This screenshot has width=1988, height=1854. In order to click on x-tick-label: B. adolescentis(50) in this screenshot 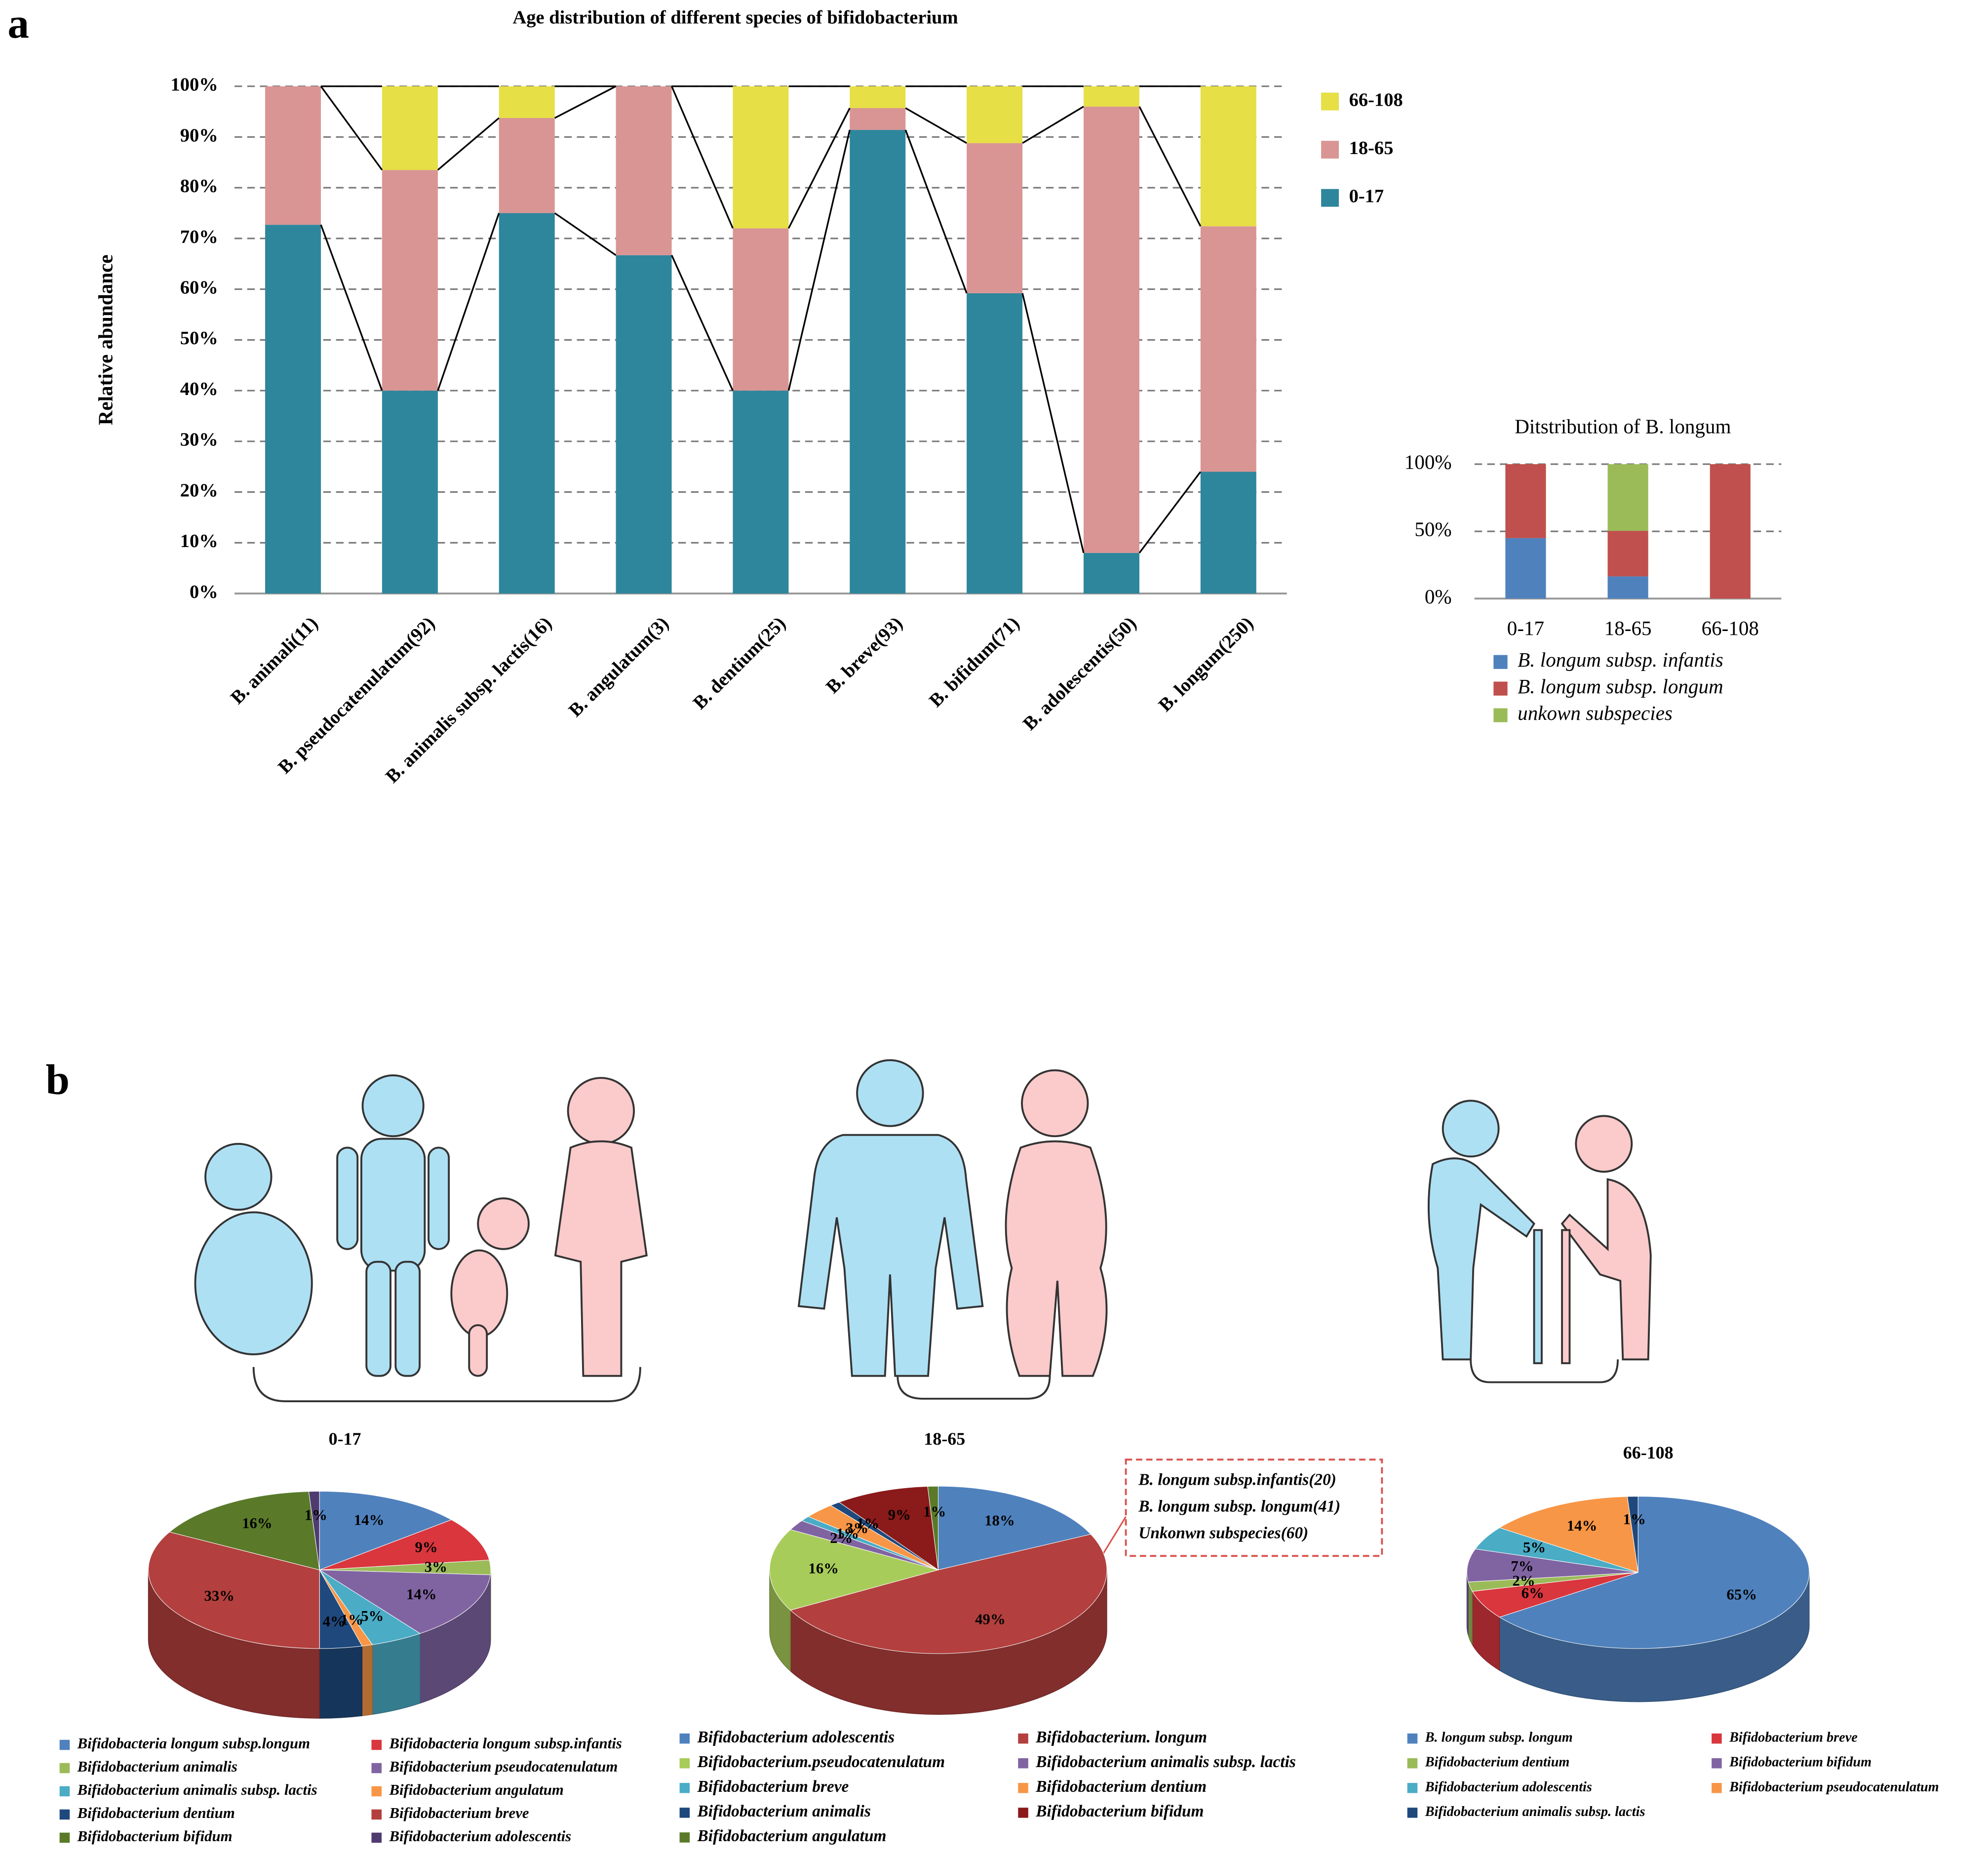, I will do `click(1079, 673)`.